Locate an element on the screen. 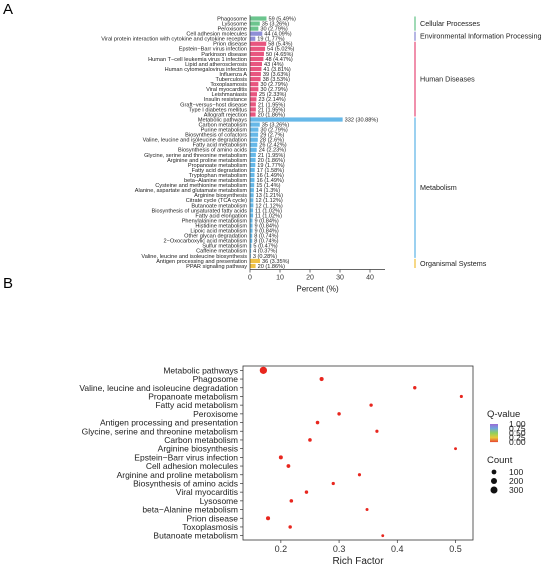 The image size is (550, 565). bar-category-label: Butanoate metabolism is located at coordinates (219, 206).